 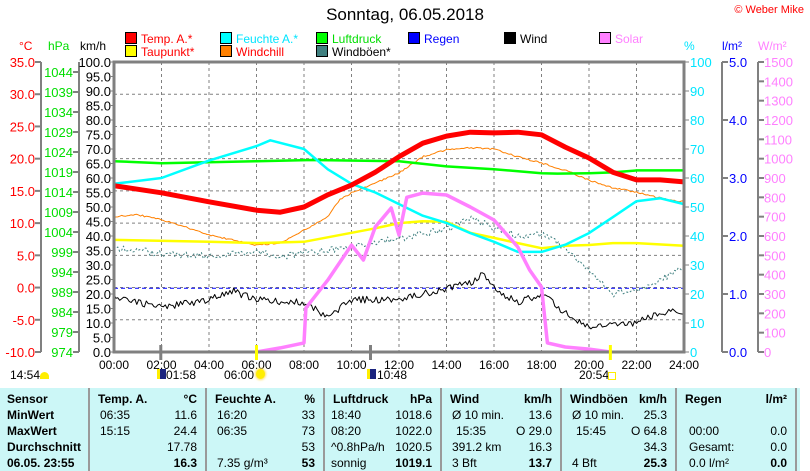 I want to click on tick-label: 1000, so click(x=778, y=159).